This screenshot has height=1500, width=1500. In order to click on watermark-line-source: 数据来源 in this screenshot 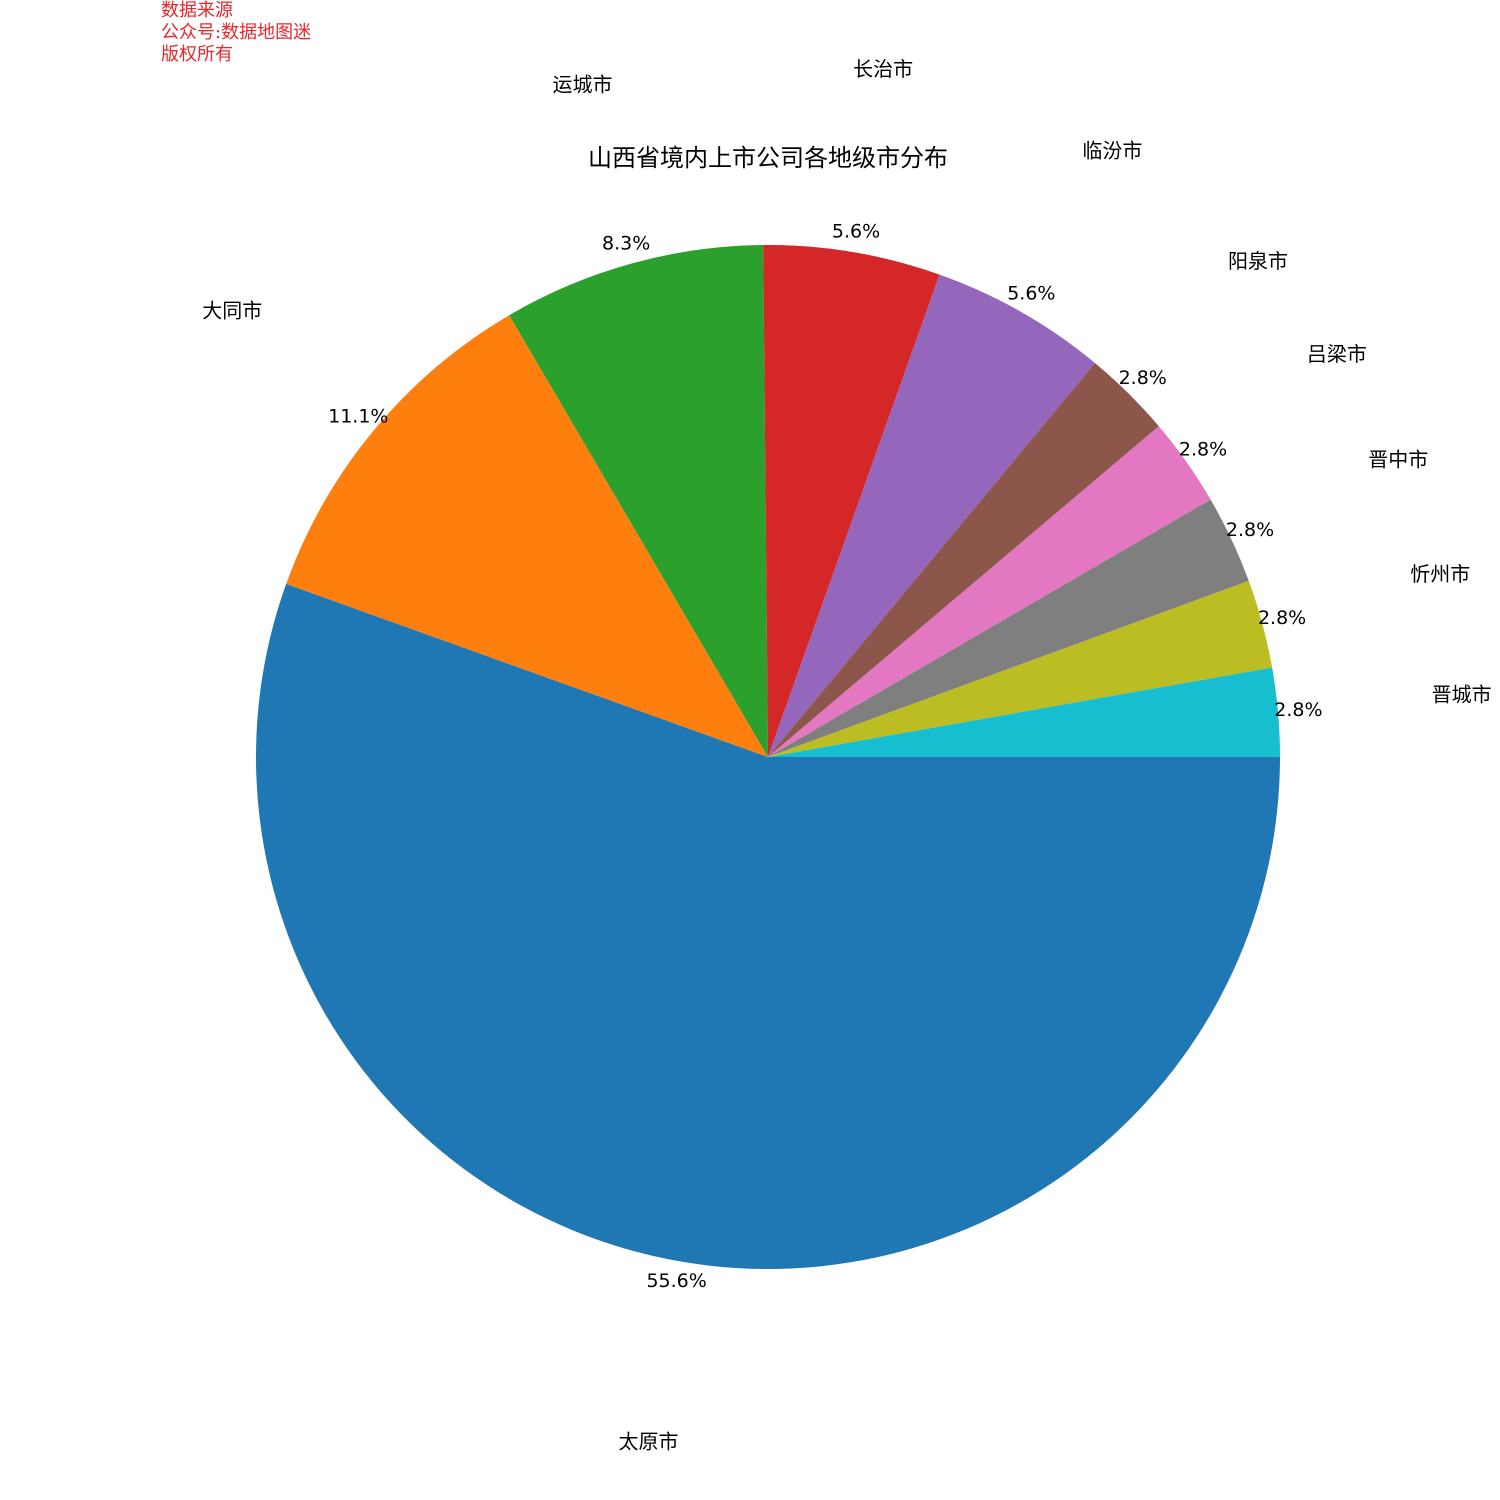, I will do `click(197, 10)`.